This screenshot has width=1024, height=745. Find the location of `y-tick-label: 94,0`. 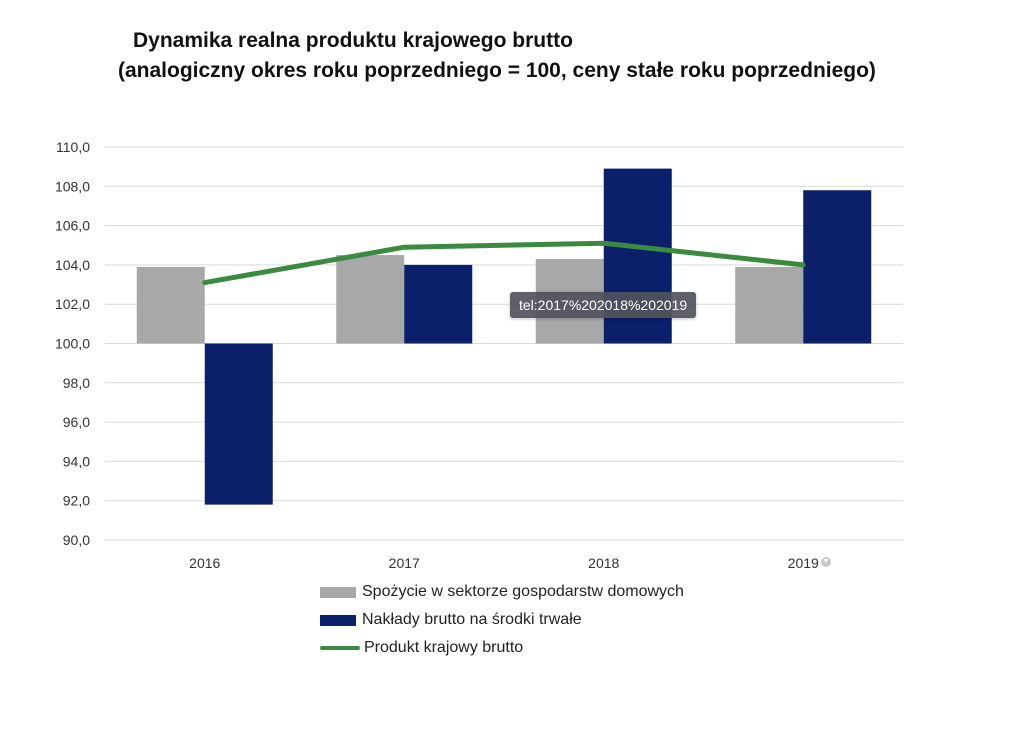

y-tick-label: 94,0 is located at coordinates (76, 461).